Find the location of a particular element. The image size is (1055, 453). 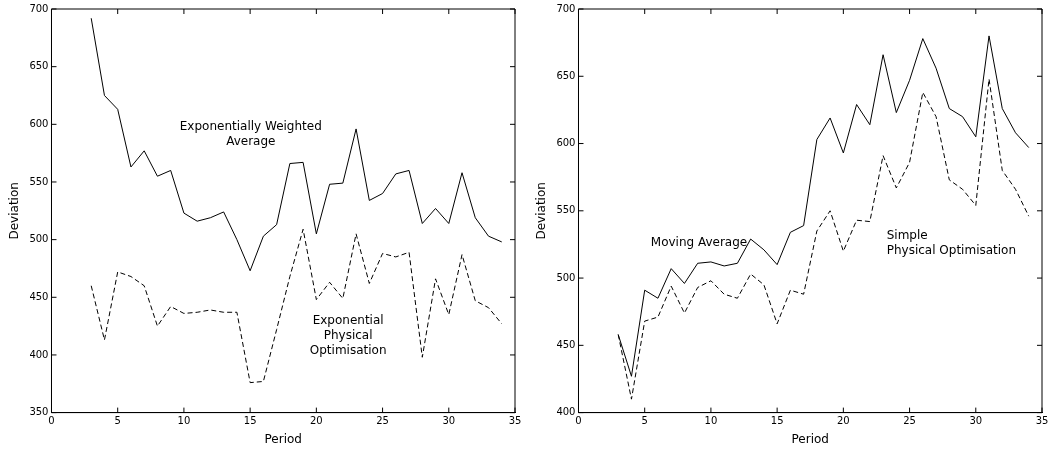

y-tick-label: 350 is located at coordinates (39, 412).